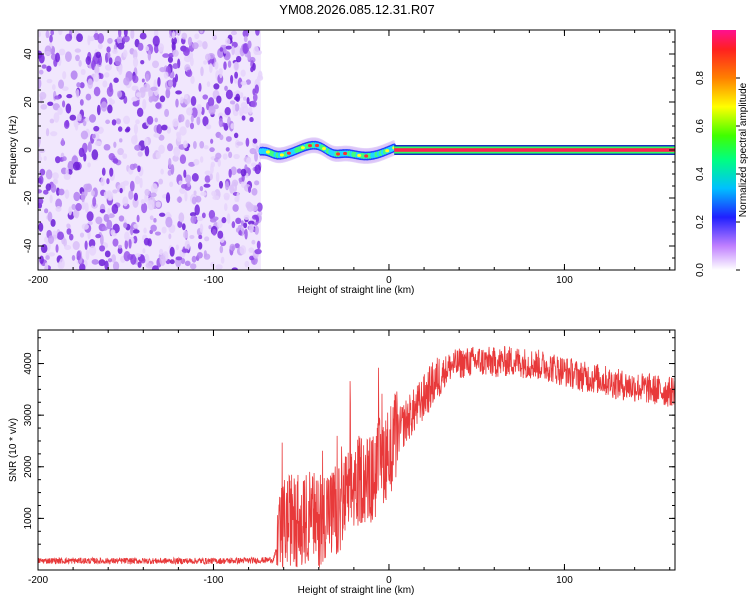  Describe the element at coordinates (28, 245) in the screenshot. I see `spectrogram-ytick-label: -40` at that location.